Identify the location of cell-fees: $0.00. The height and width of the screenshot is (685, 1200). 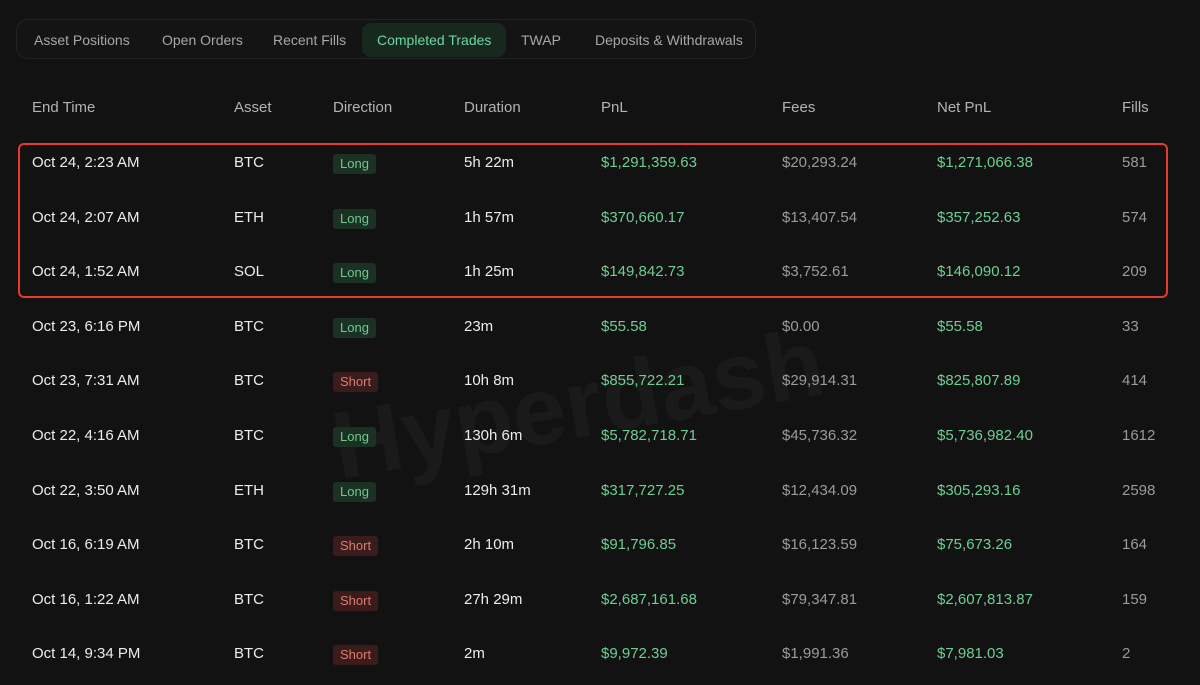
(801, 326).